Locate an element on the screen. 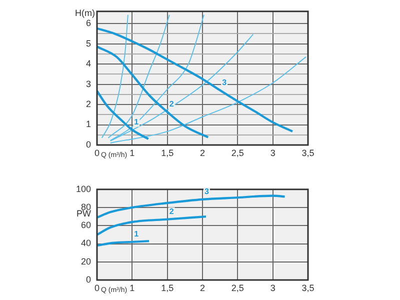 The width and height of the screenshot is (400, 300). y-tick-label: 1 is located at coordinates (88, 124).